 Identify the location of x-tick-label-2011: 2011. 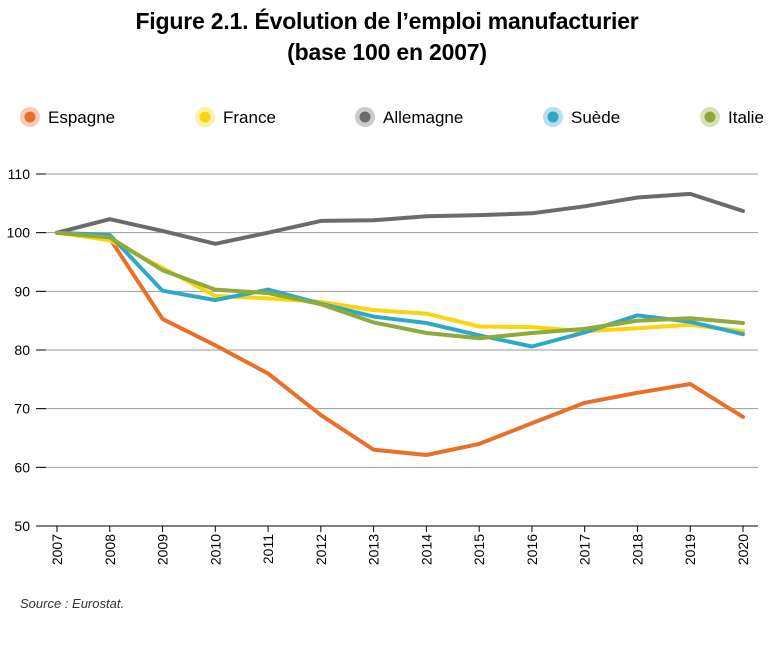
(268, 549).